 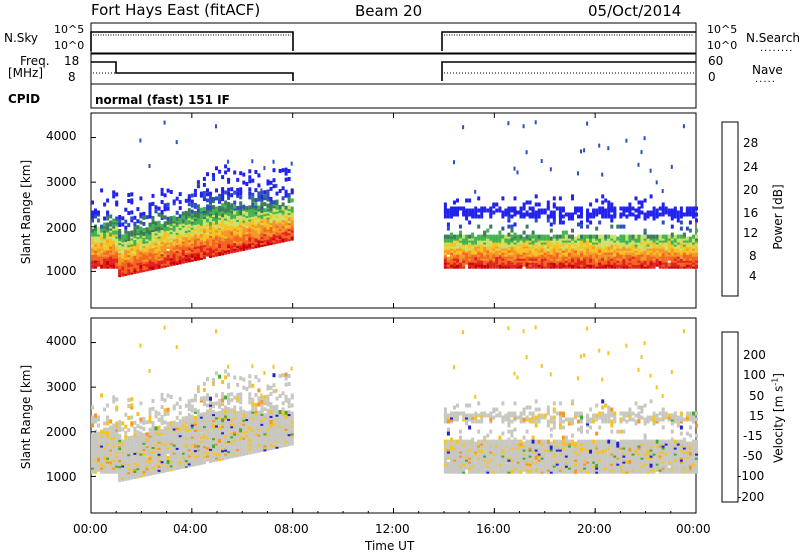 What do you see at coordinates (500, 250) in the screenshot?
I see `power-cell-2020` at bounding box center [500, 250].